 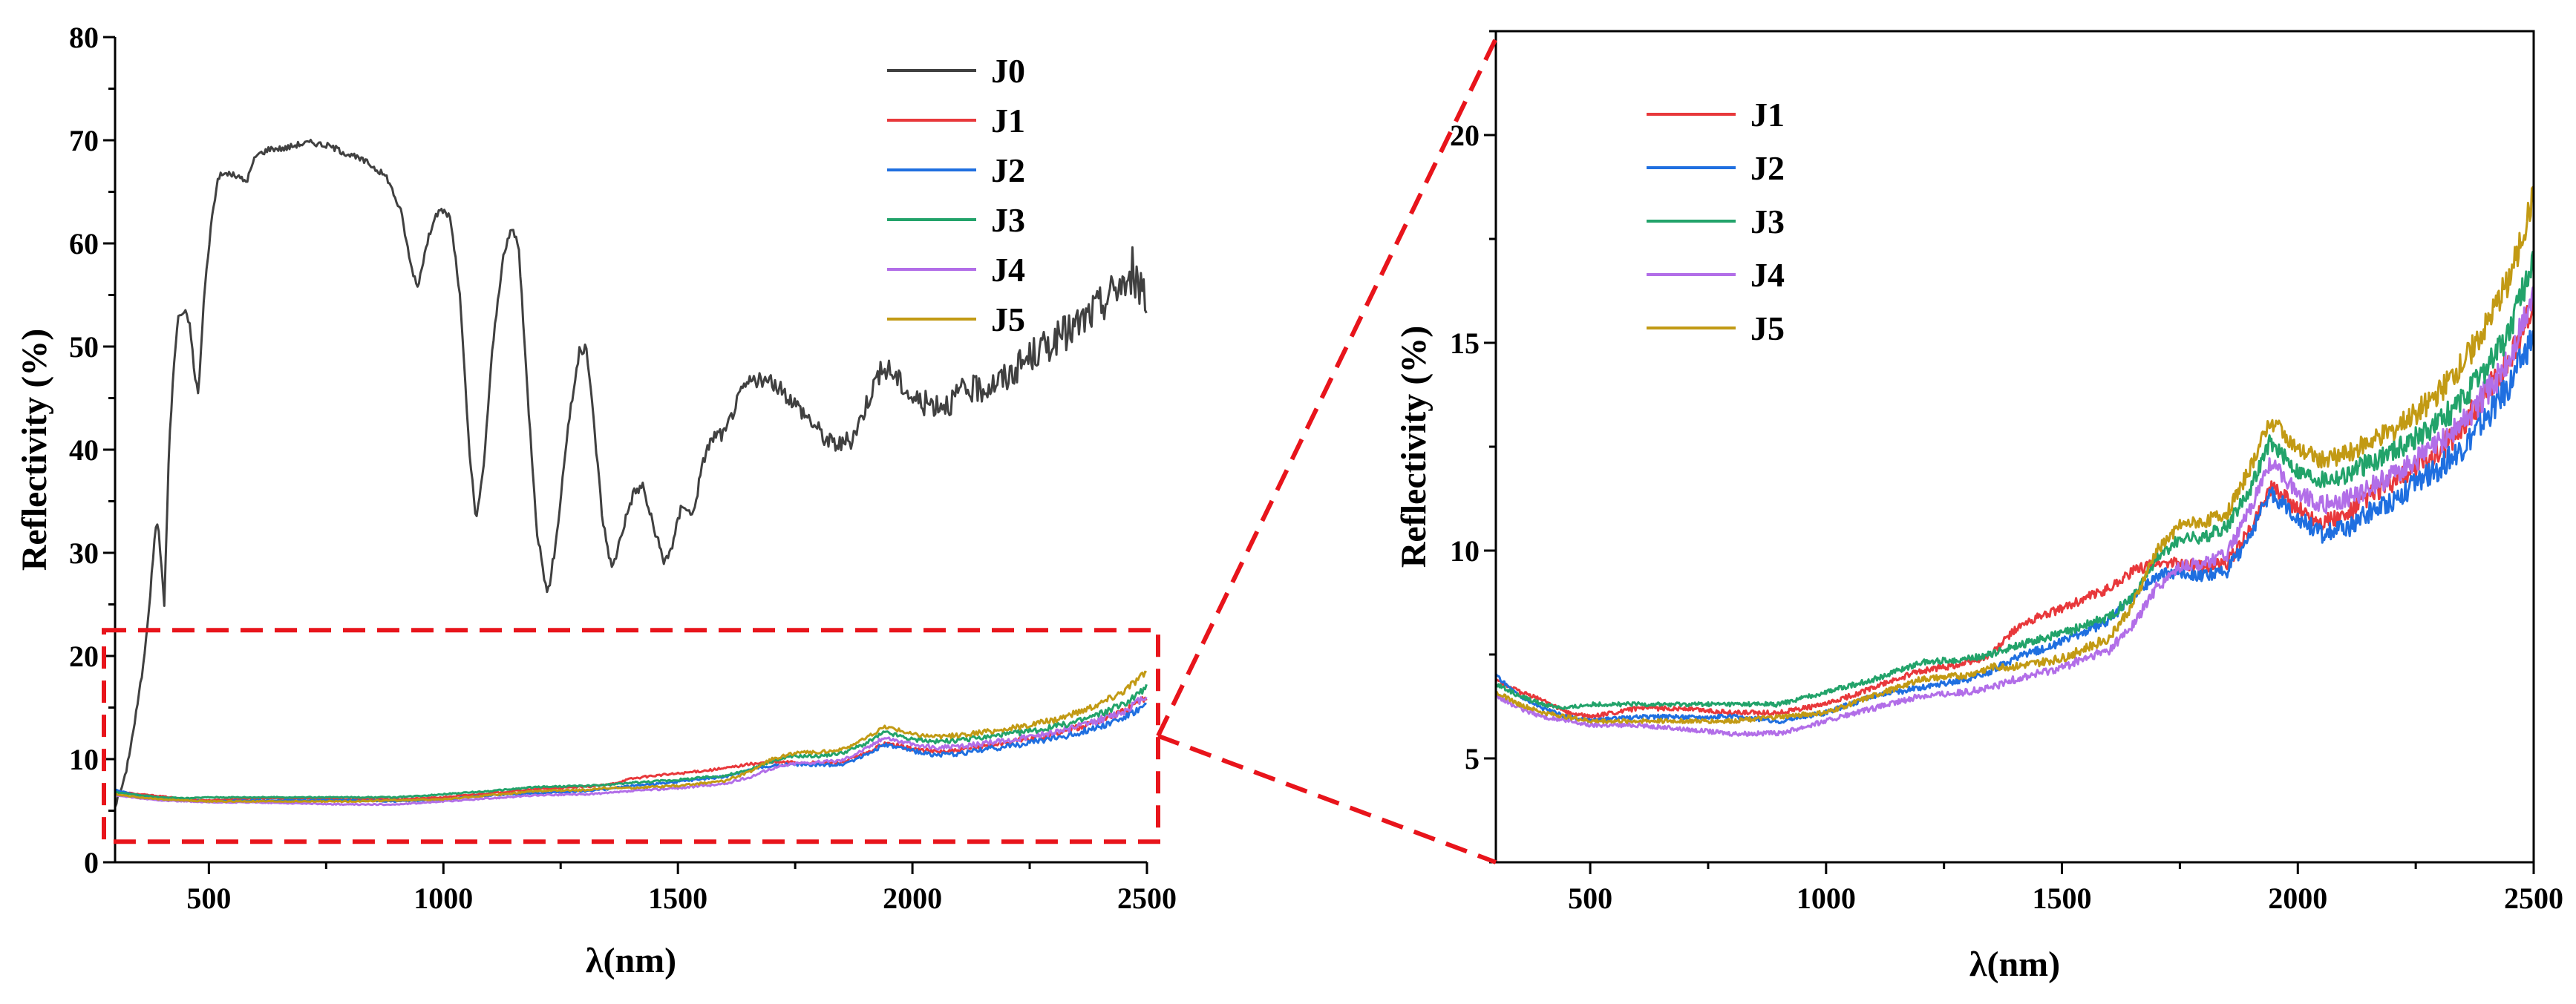 What do you see at coordinates (2062, 898) in the screenshot?
I see `zoom-x-tick-label: 1500` at bounding box center [2062, 898].